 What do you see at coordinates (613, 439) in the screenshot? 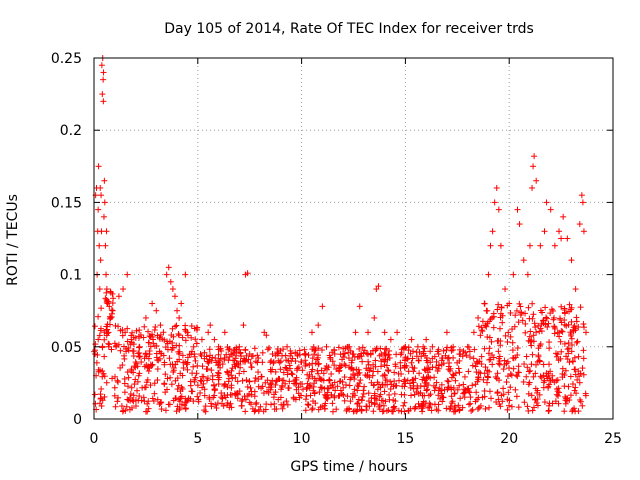
I see `x-tick-label: 25` at bounding box center [613, 439].